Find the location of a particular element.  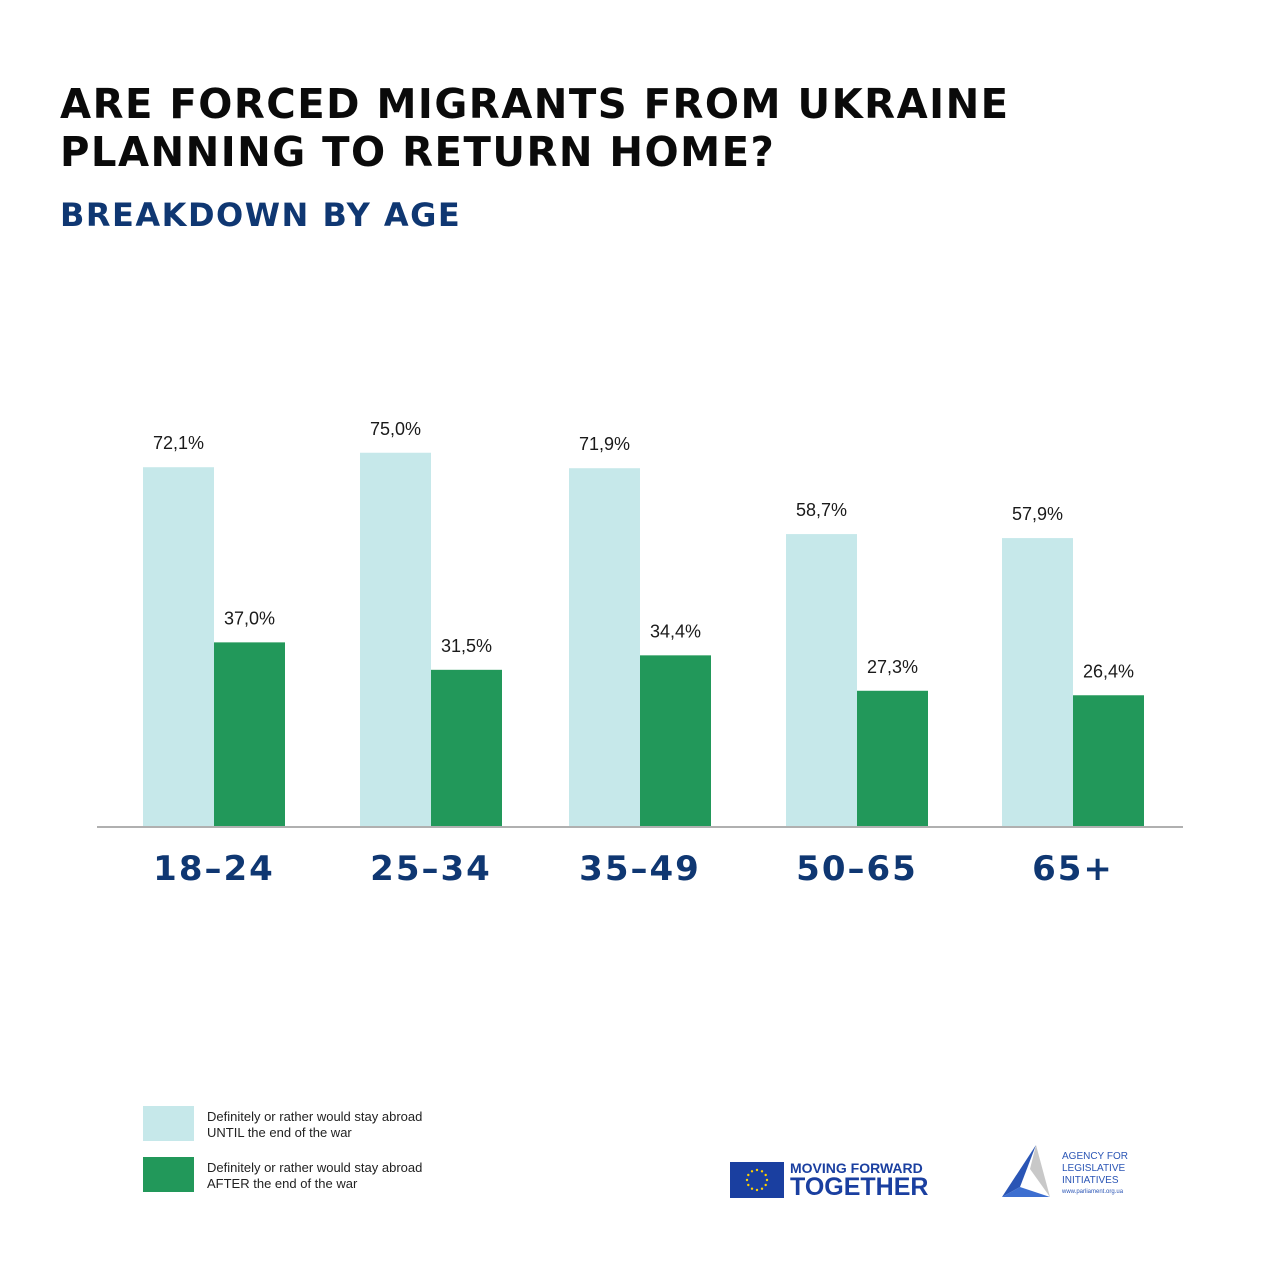

legend-label-after-line1: Definitely or rather would stay abroad is located at coordinates (315, 1167).